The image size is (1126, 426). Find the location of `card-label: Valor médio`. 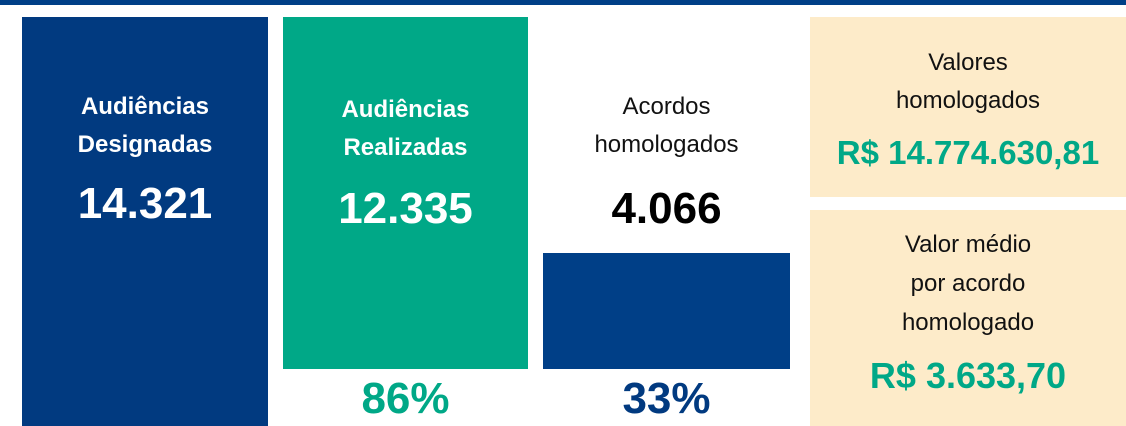

card-label: Valor médio is located at coordinates (968, 244).